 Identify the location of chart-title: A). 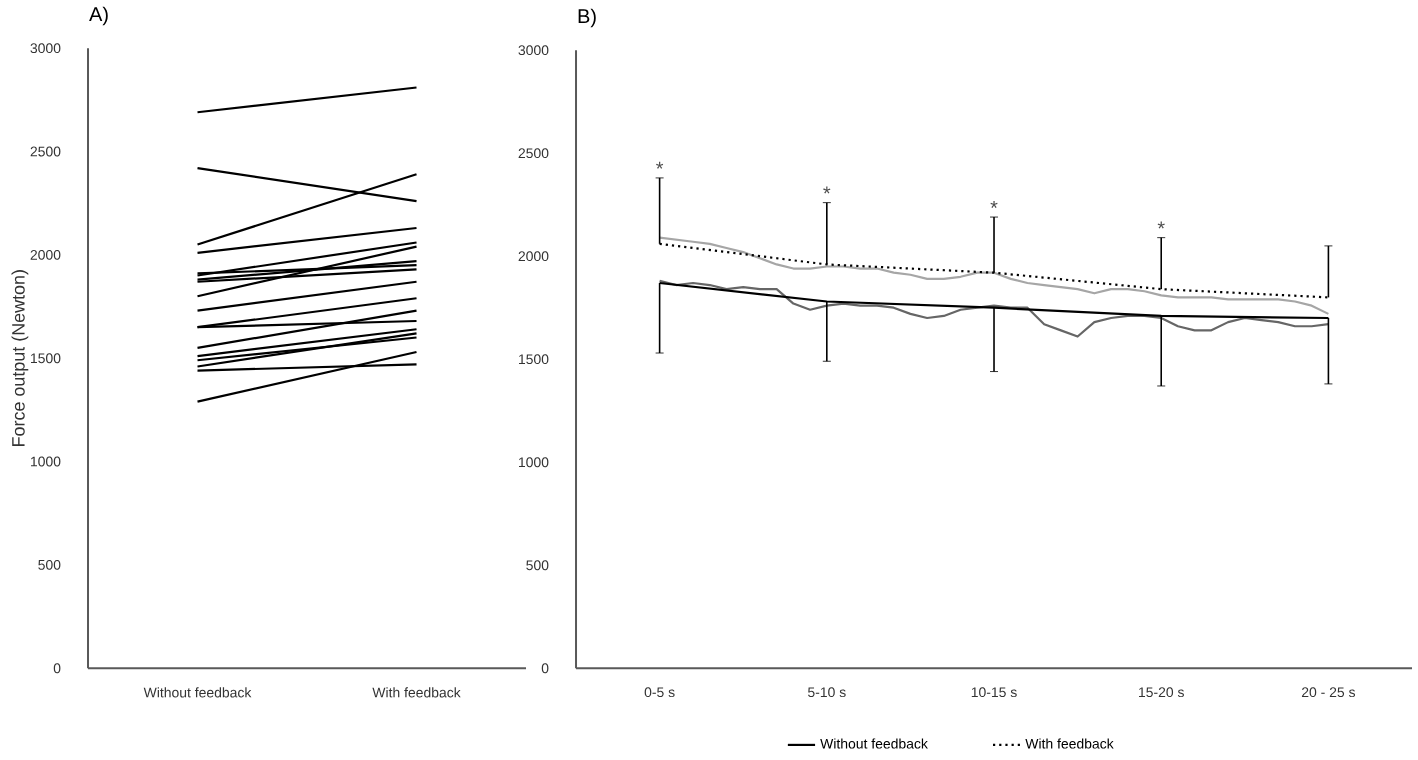
(98, 16).